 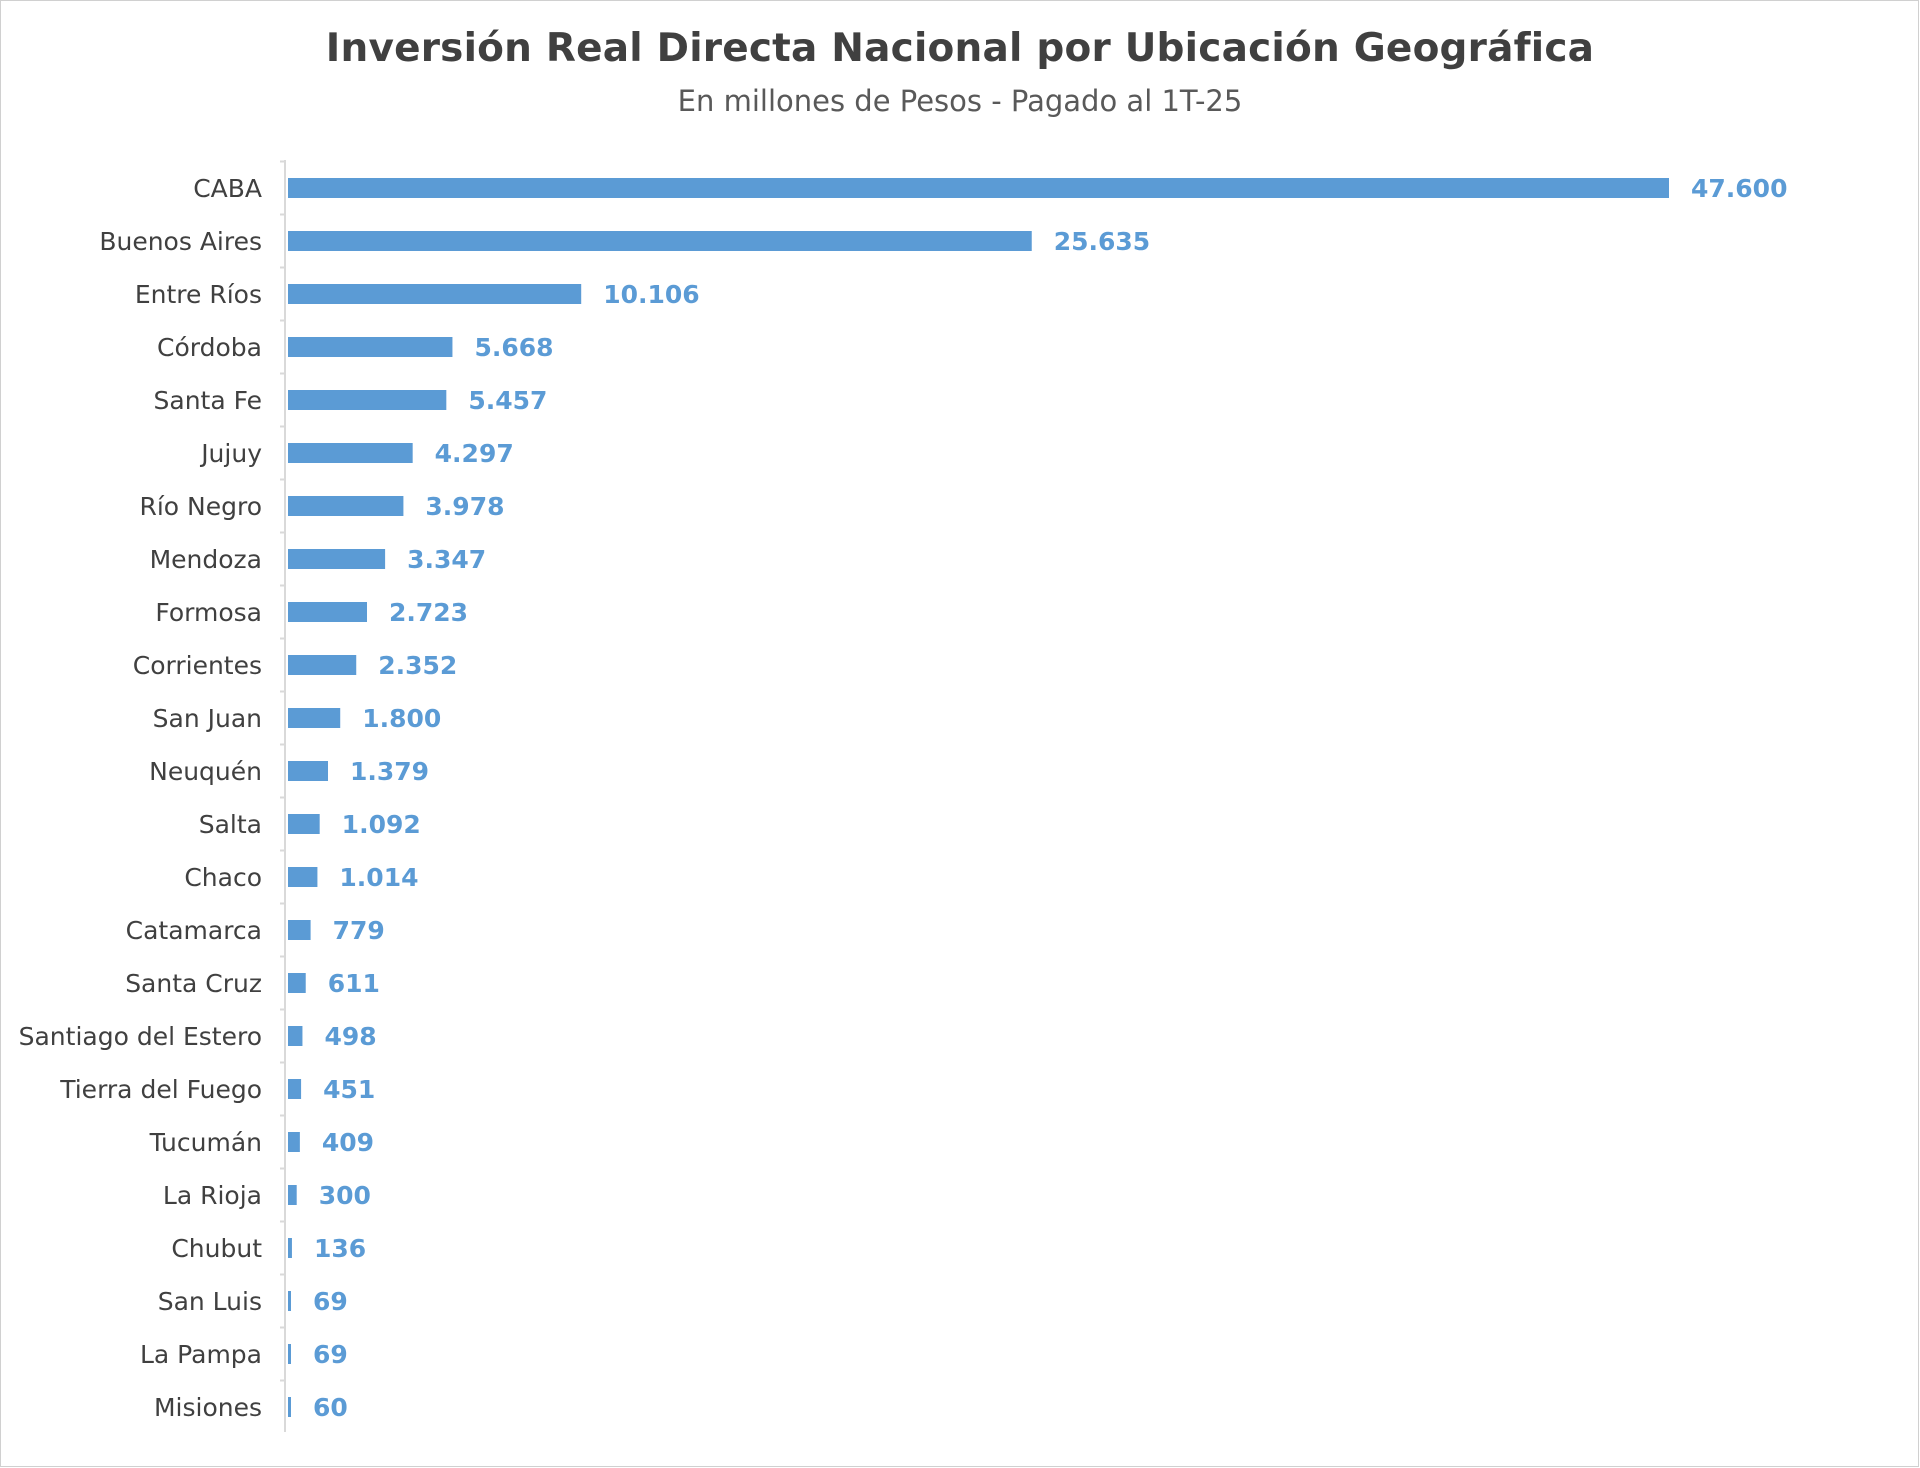 I want to click on category-label: Córdoba, so click(x=209, y=347).